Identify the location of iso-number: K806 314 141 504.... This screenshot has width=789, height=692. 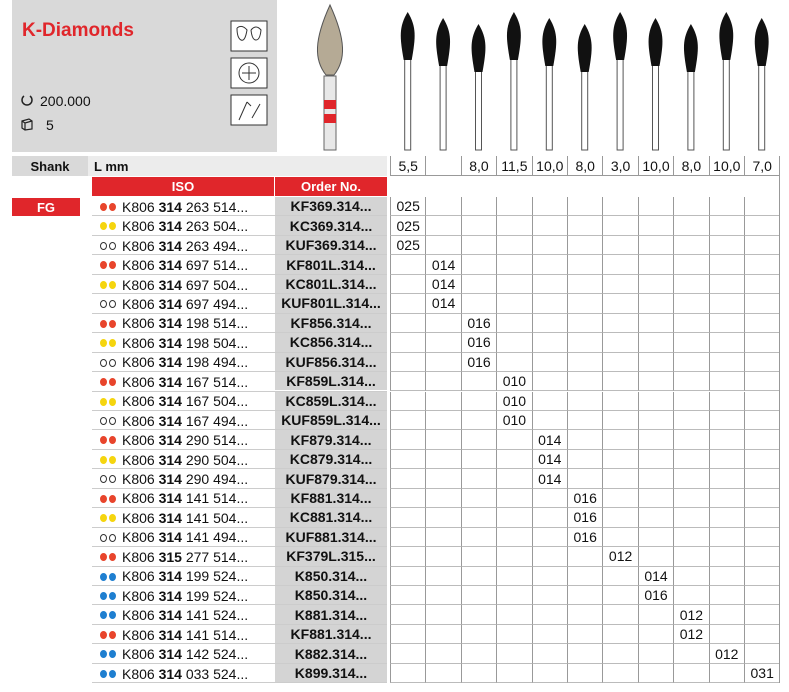
(185, 517).